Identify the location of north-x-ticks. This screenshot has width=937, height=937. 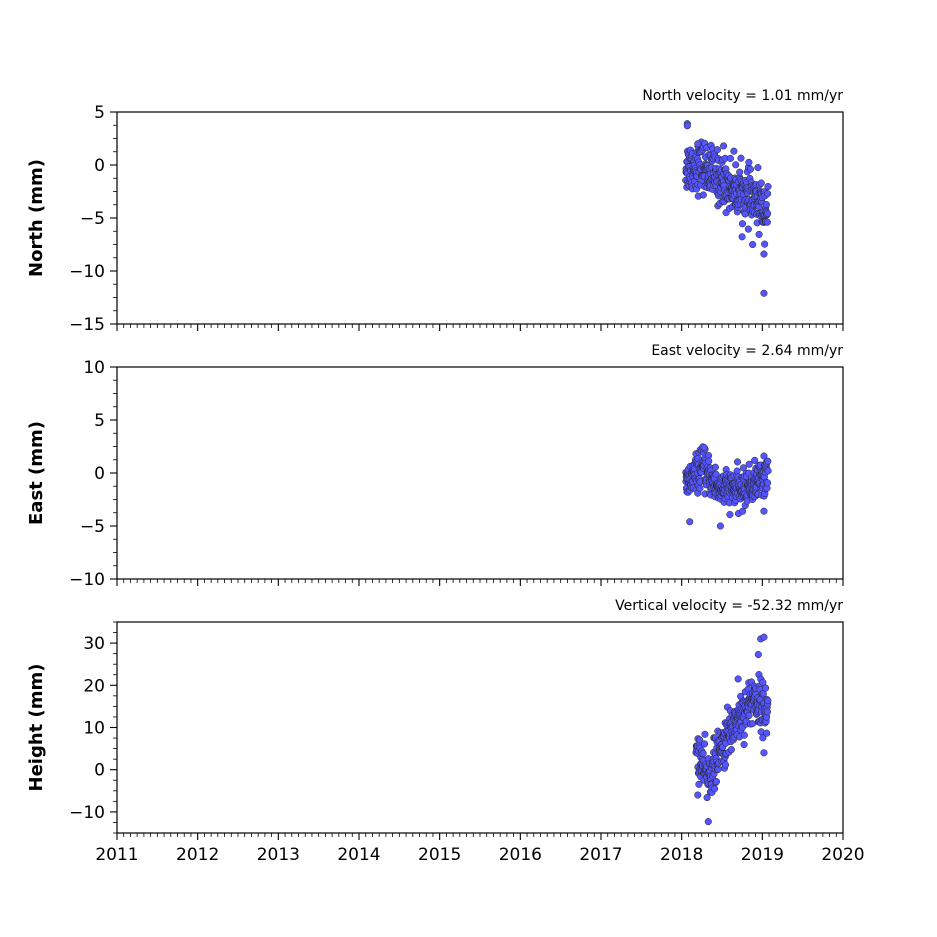
(480, 327).